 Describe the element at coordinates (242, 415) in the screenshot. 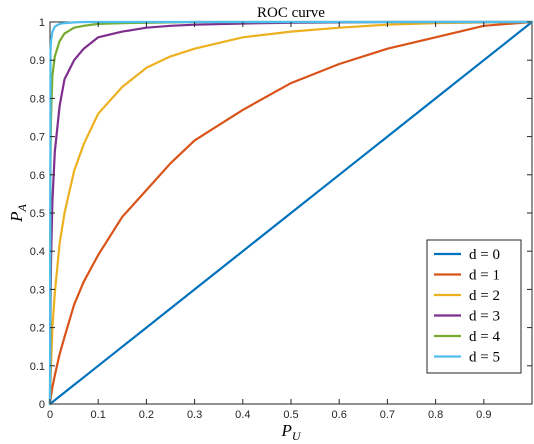

I see `x-tick-label: 0.4` at that location.